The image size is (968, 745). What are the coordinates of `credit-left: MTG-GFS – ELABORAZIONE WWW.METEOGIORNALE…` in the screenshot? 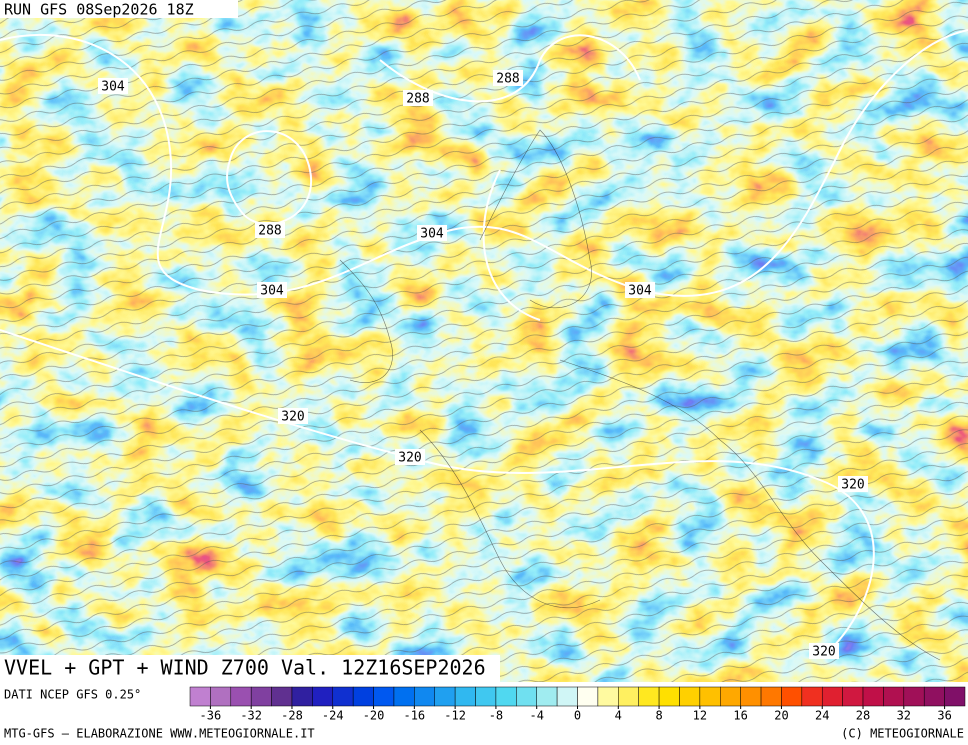 It's located at (159, 734).